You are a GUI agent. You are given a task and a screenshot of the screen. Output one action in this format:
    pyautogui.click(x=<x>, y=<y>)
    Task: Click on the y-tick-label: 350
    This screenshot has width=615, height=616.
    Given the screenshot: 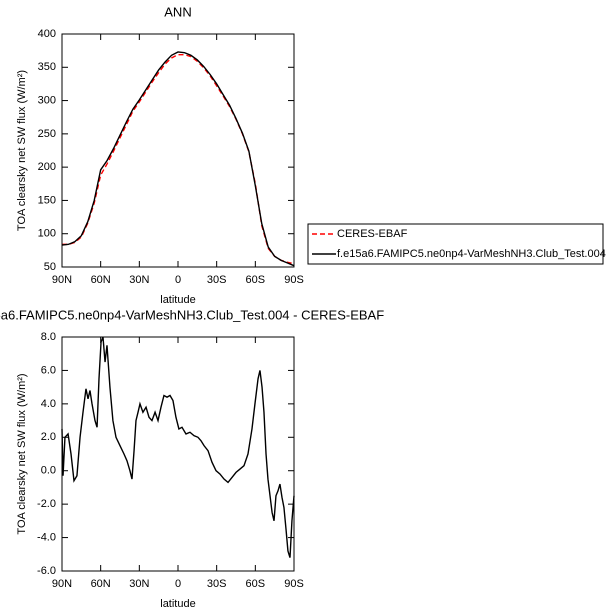 What is the action you would take?
    pyautogui.click(x=47, y=67)
    